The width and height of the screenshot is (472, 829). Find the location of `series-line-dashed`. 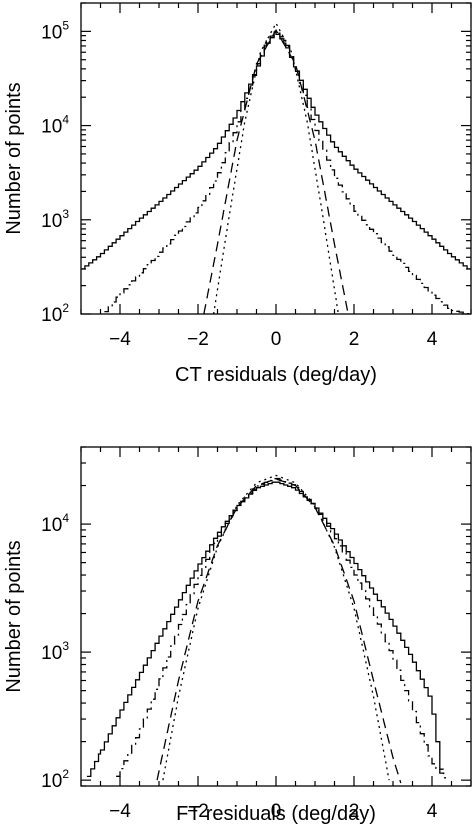

series-line-dashed is located at coordinates (276, 171).